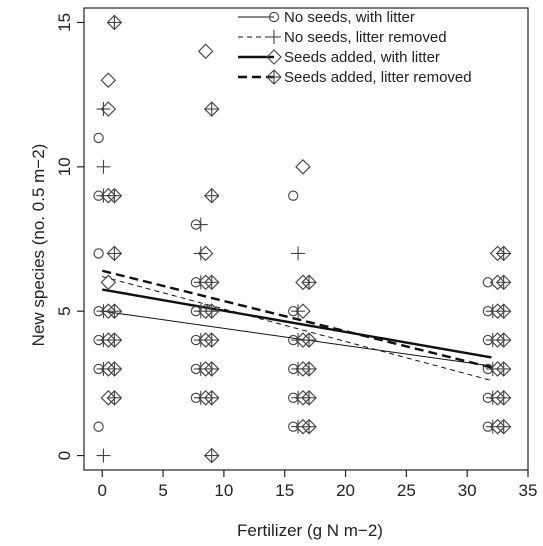 This screenshot has height=546, width=543. I want to click on x-tick-label: 30, so click(467, 490).